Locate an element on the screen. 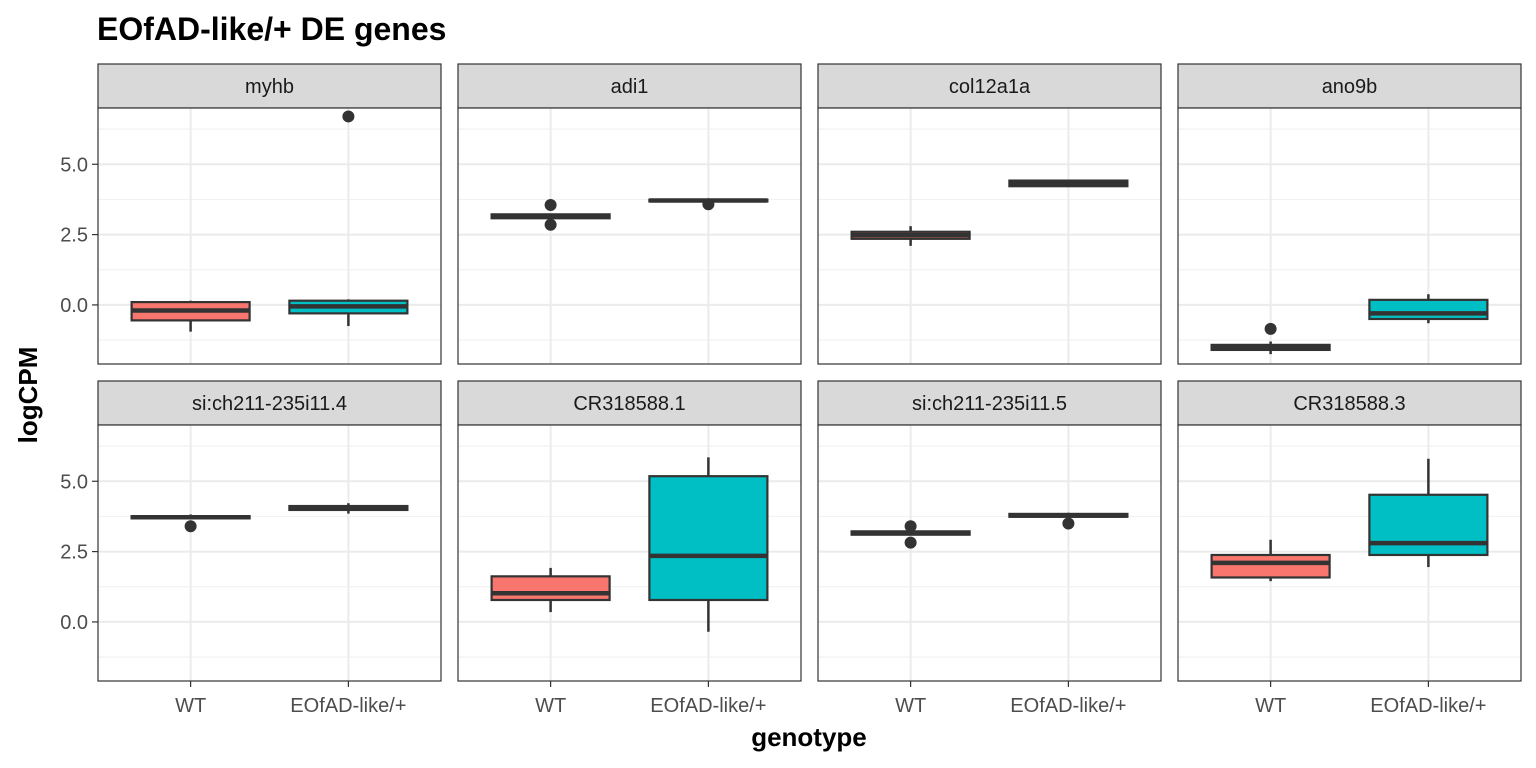 The height and width of the screenshot is (768, 1536). facet-strip-label: CR318588.1 is located at coordinates (629, 404).